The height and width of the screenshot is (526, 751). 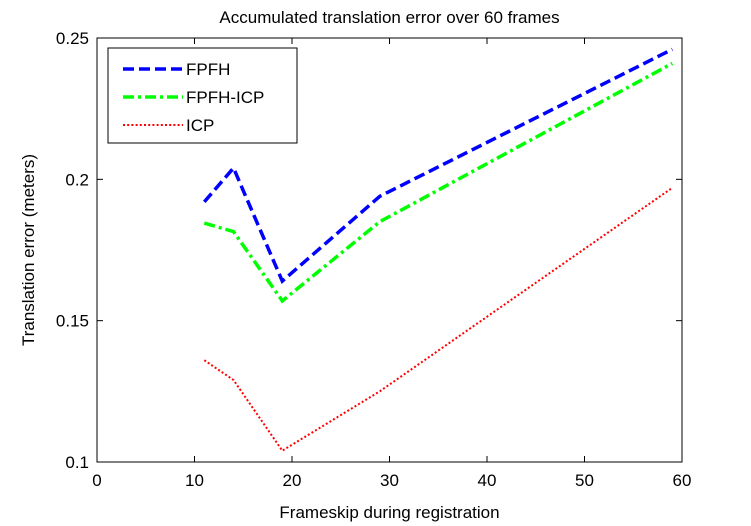 What do you see at coordinates (225, 97) in the screenshot?
I see `legend-label: FPFH-ICP` at bounding box center [225, 97].